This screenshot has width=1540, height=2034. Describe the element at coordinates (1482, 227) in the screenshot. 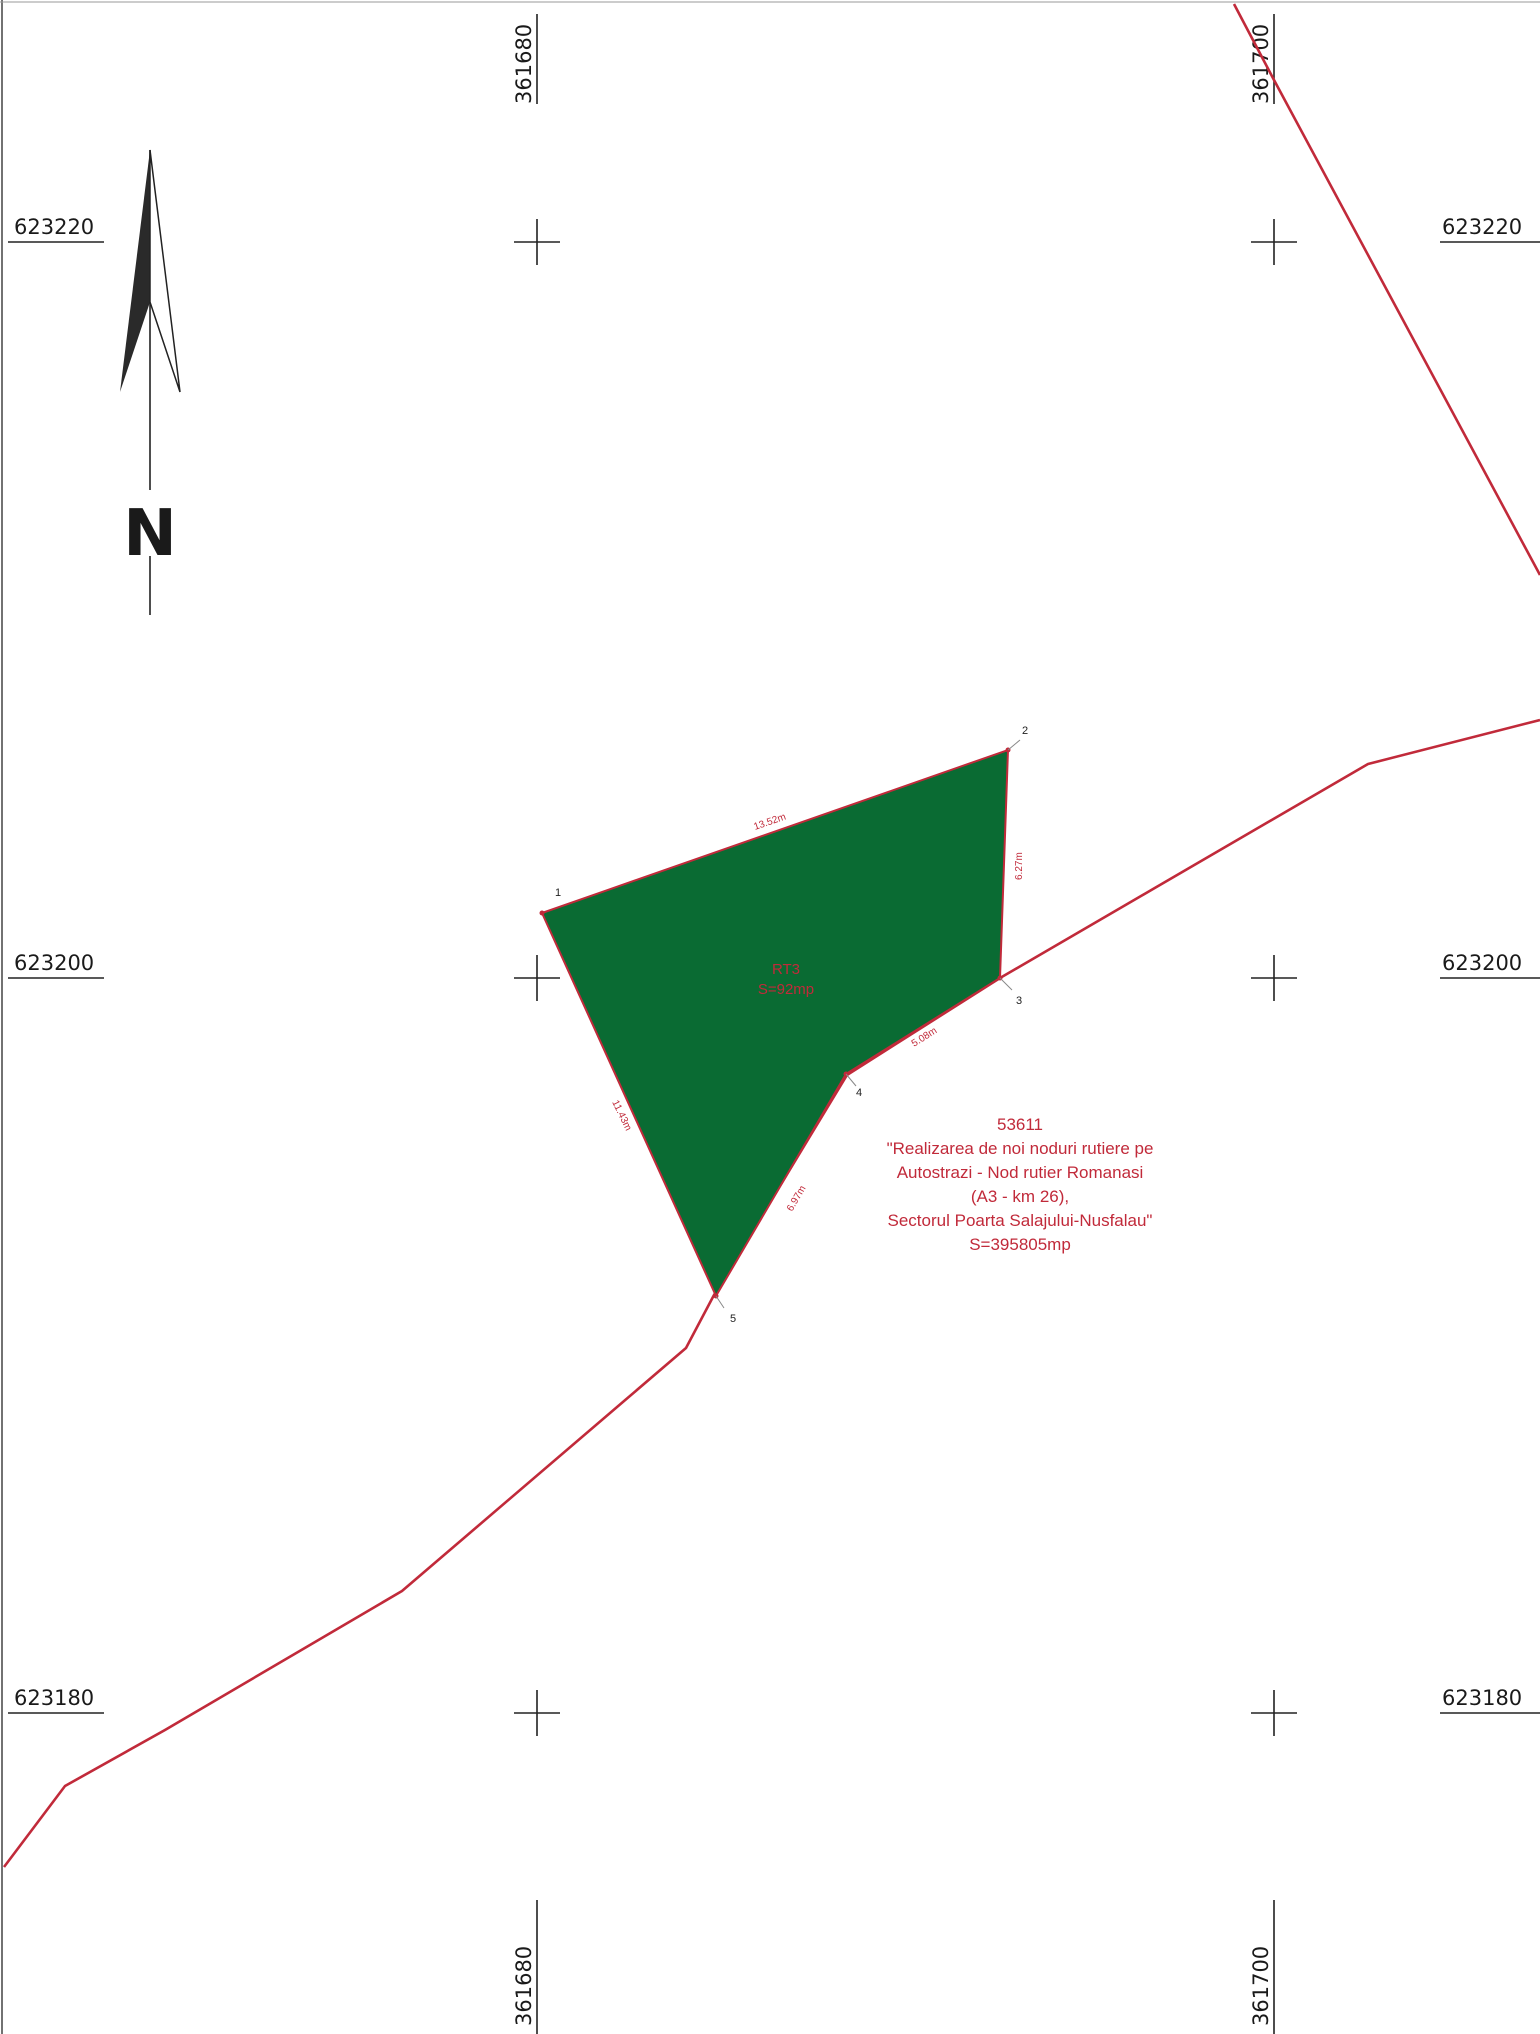

I see `northing-label-right-1: 623220` at that location.